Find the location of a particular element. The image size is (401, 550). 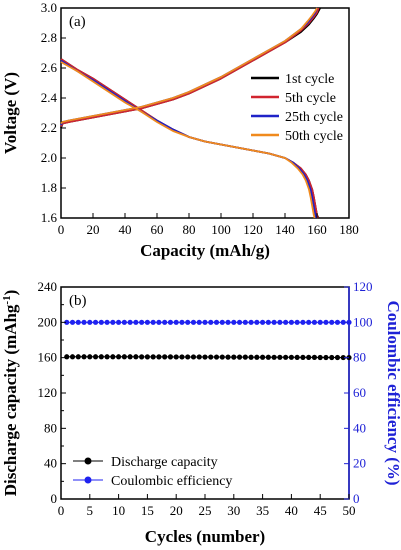

y-tick-label: 2.6 is located at coordinates (49, 67).